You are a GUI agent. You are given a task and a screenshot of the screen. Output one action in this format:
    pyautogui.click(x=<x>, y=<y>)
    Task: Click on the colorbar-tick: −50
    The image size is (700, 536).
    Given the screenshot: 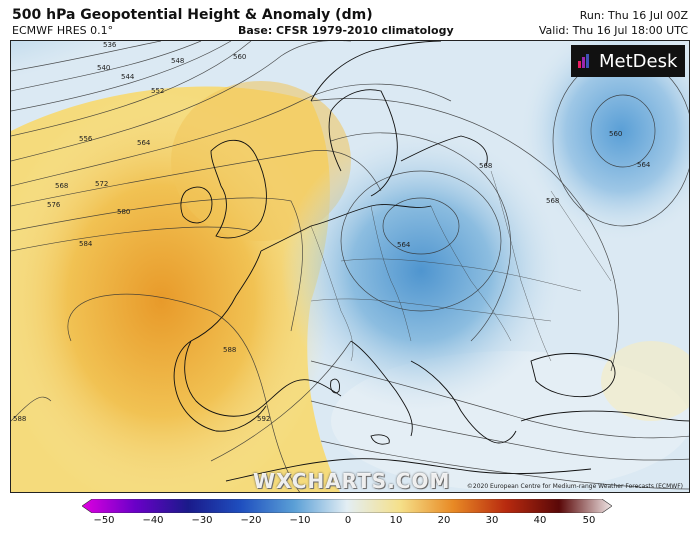 What is the action you would take?
    pyautogui.click(x=104, y=520)
    